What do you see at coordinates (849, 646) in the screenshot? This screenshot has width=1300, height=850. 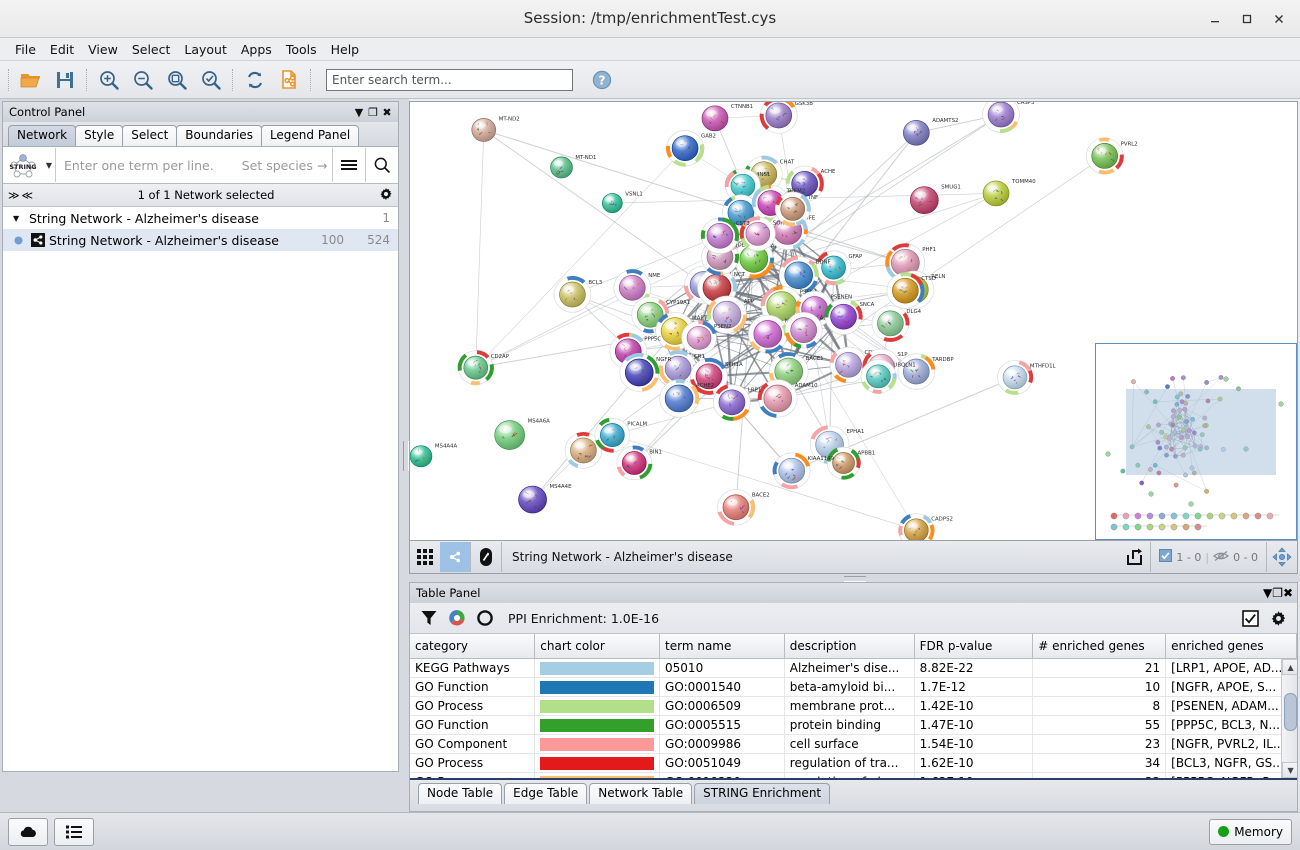 I see `column-header-description: description` at bounding box center [849, 646].